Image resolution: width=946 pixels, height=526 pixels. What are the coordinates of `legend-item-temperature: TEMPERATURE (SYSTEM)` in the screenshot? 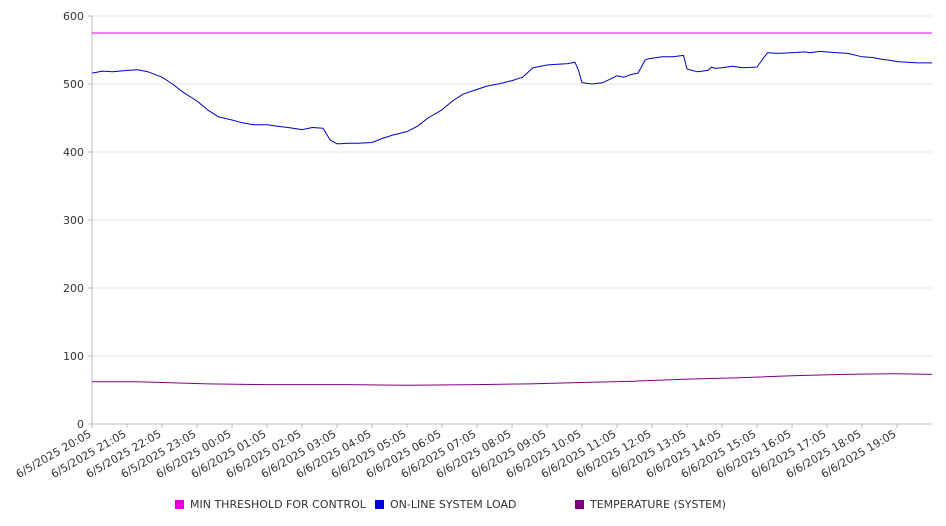 It's located at (650, 504).